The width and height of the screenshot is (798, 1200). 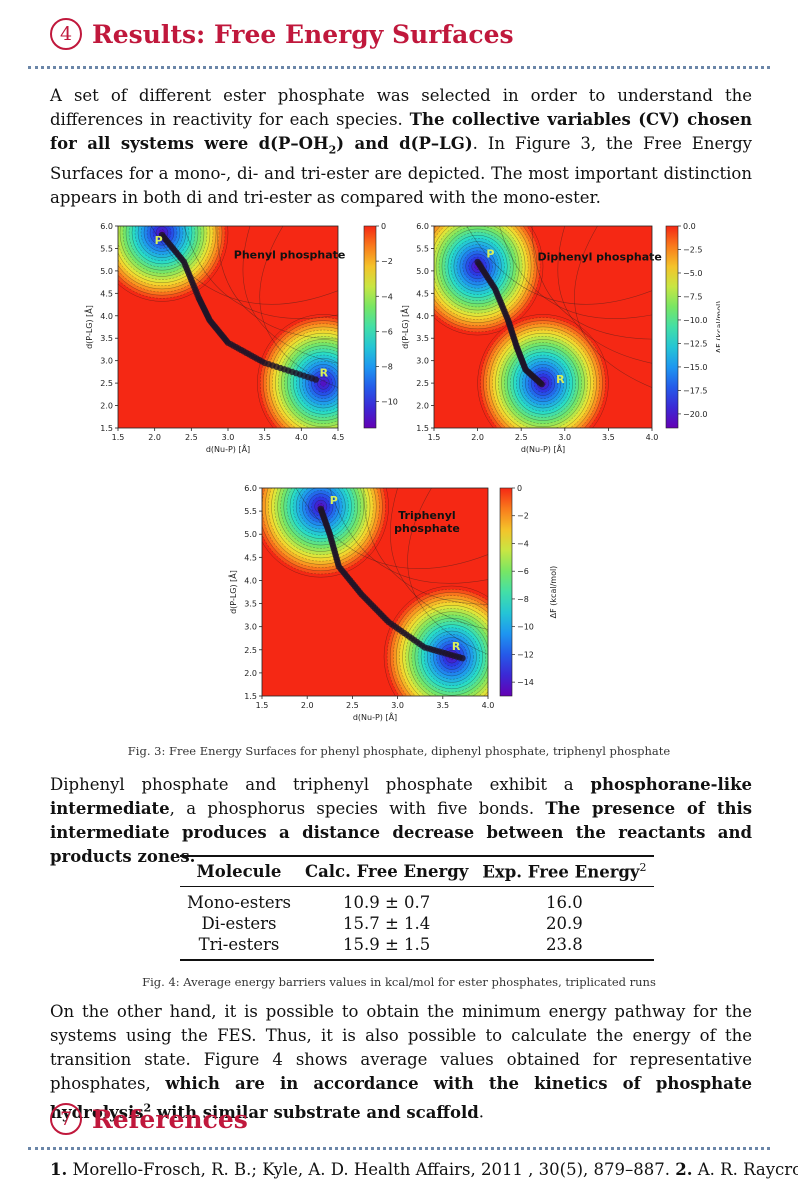 What do you see at coordinates (239, 871) in the screenshot?
I see `table-header-cell: Molecule` at bounding box center [239, 871].